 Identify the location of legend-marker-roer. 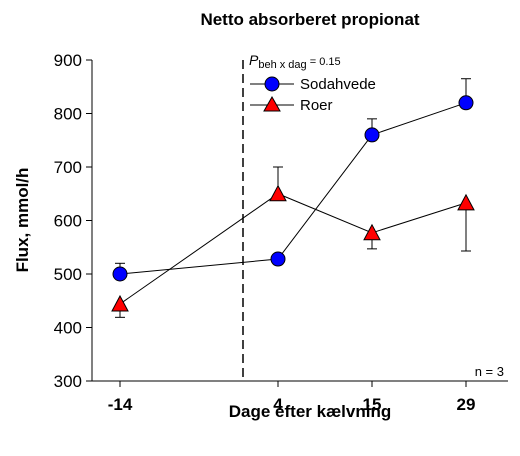
(272, 103).